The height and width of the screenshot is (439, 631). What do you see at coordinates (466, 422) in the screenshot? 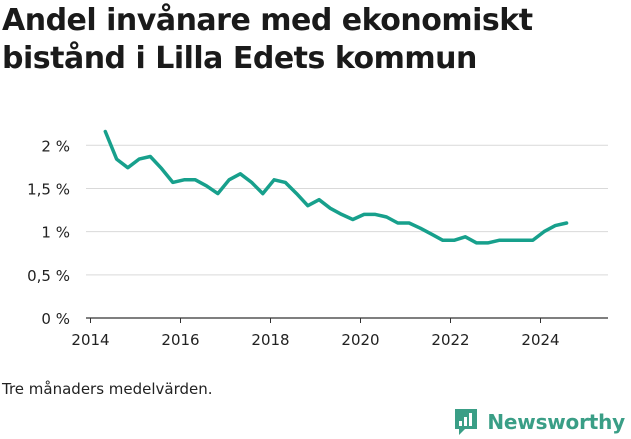
I see `newsworthy-logo-icon` at bounding box center [466, 422].